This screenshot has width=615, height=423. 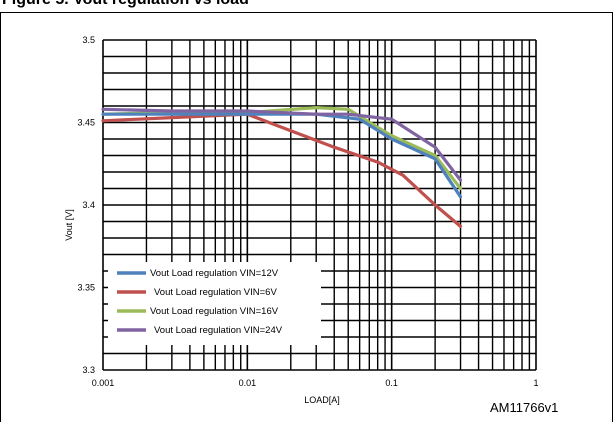 I want to click on x-tick-label: 0.01, so click(x=248, y=383).